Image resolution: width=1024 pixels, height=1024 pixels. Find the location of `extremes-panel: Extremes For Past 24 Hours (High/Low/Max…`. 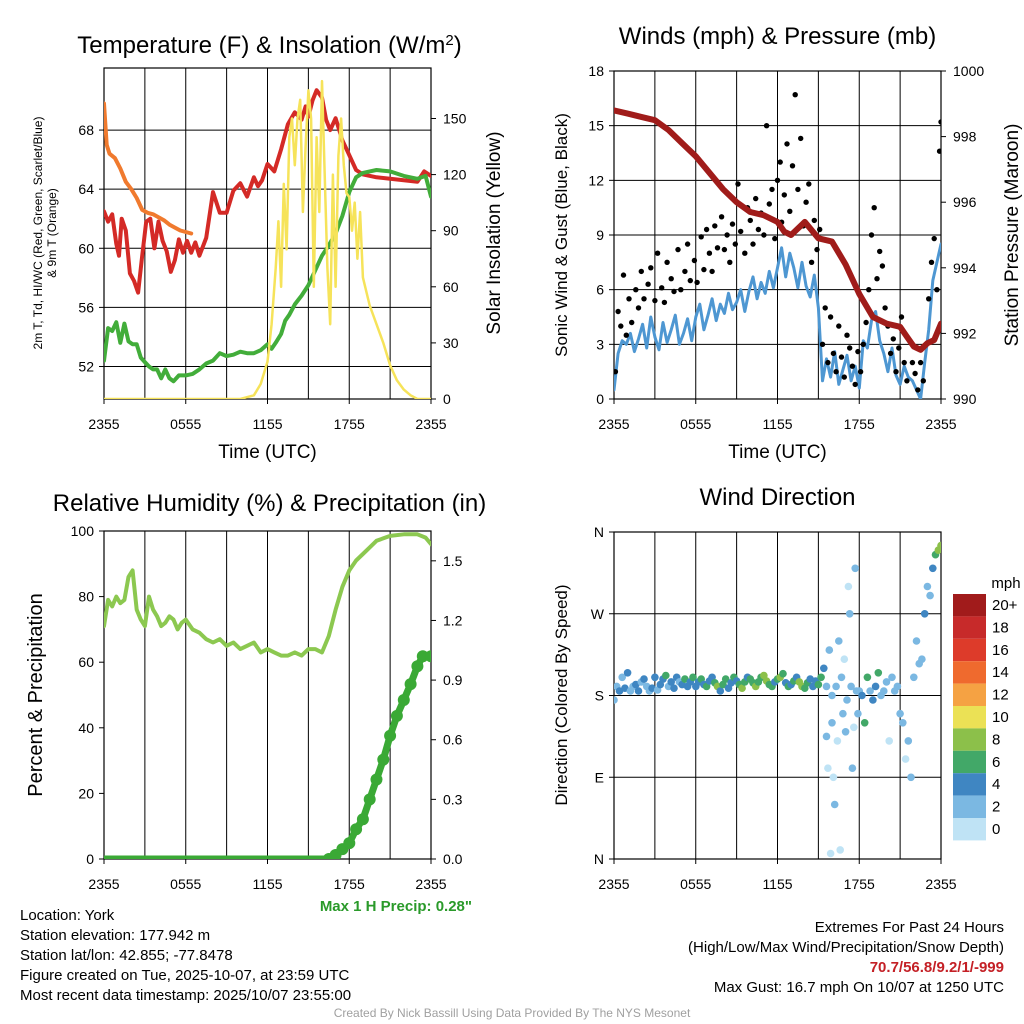

extremes-panel: Extremes For Past 24 Hours (High/Low/Max… is located at coordinates (846, 958).